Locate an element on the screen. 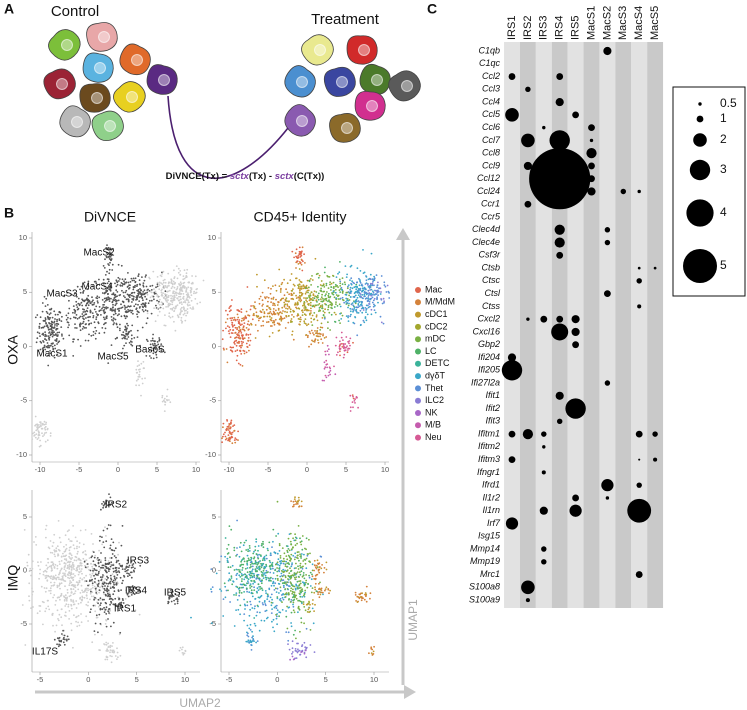 The image size is (747, 710). plot-title: DiVNCE is located at coordinates (110, 217).